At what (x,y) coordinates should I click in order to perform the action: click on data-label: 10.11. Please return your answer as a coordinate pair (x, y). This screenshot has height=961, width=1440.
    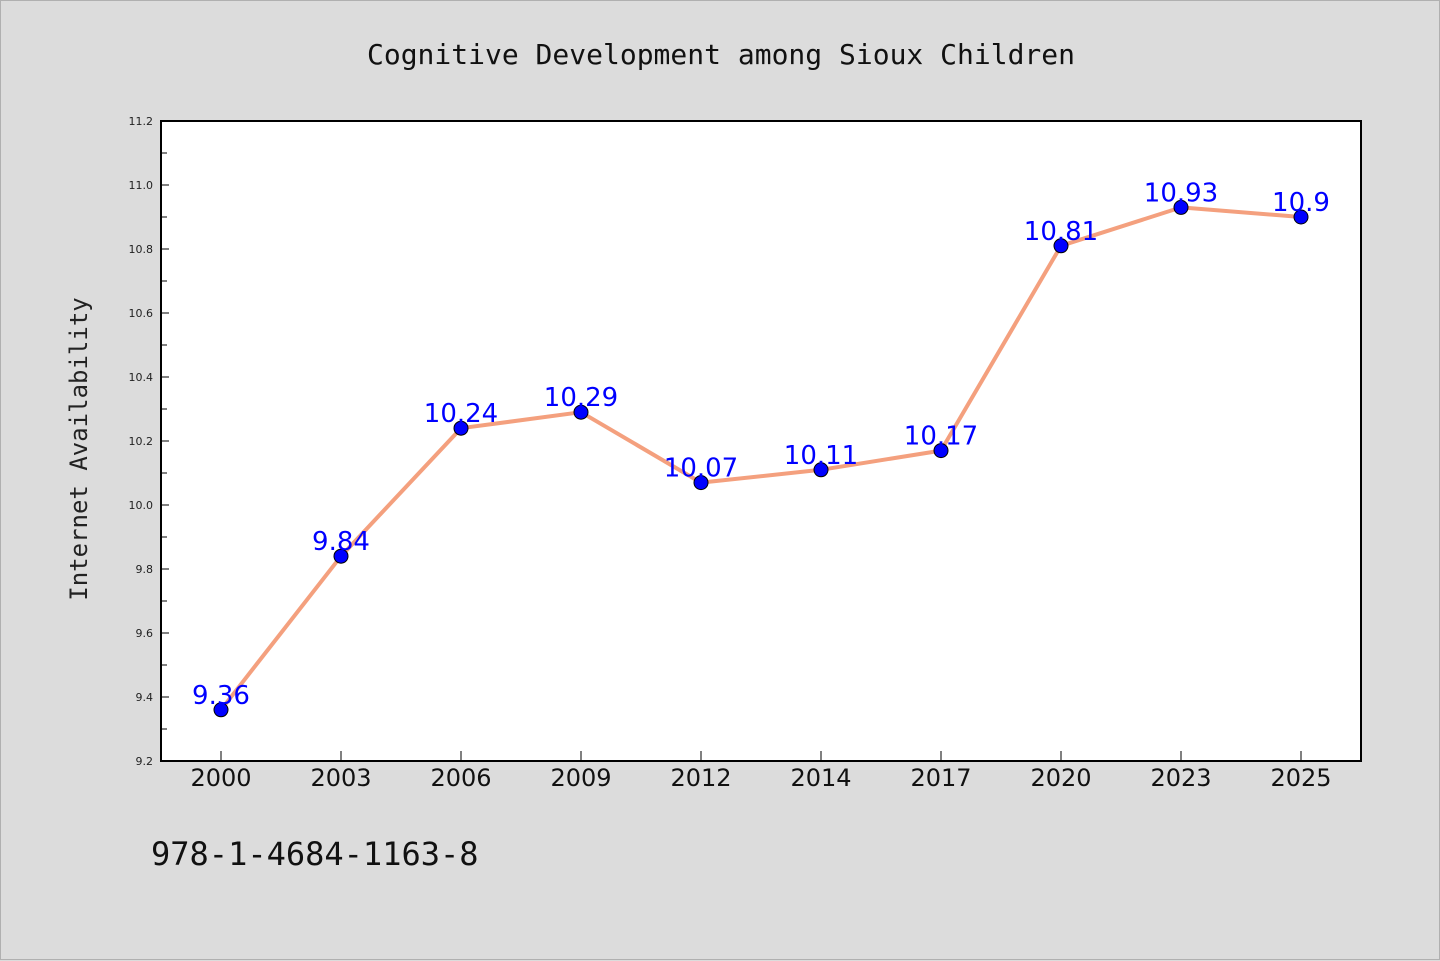
    Looking at the image, I should click on (821, 456).